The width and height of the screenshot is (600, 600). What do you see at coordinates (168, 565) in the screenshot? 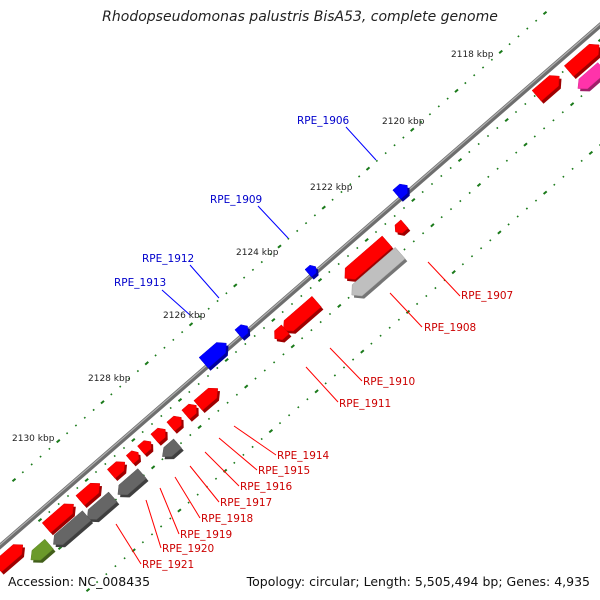
I see `gene-label-rpe-1921: RPE_1921` at bounding box center [168, 565].